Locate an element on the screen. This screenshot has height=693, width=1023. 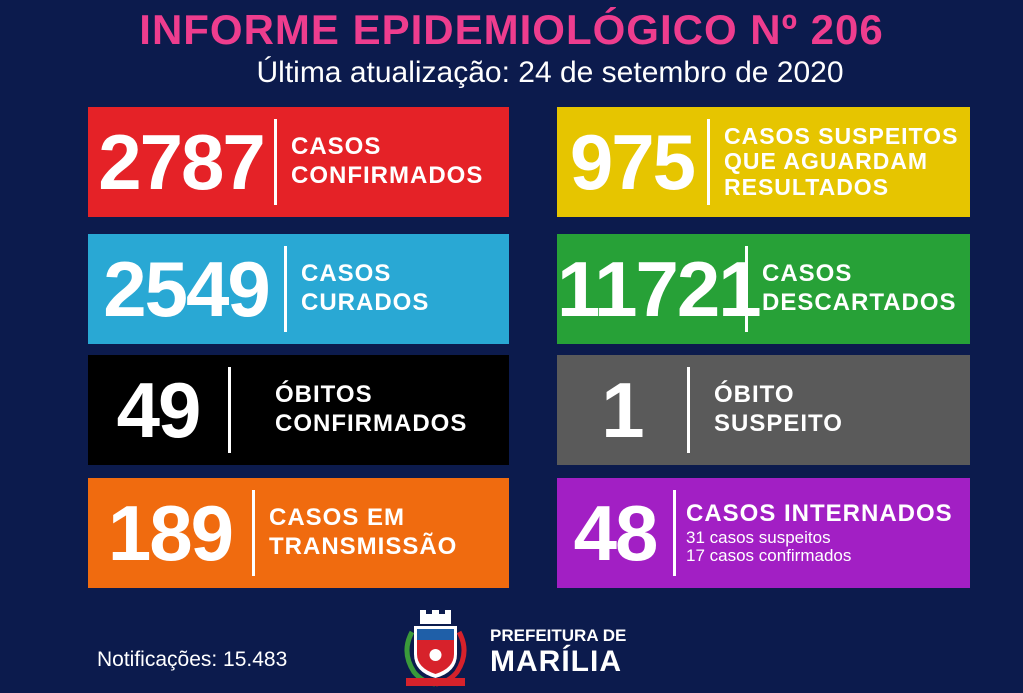
hospitalized-label-1: CASOS INTERNADOS is located at coordinates (819, 513).